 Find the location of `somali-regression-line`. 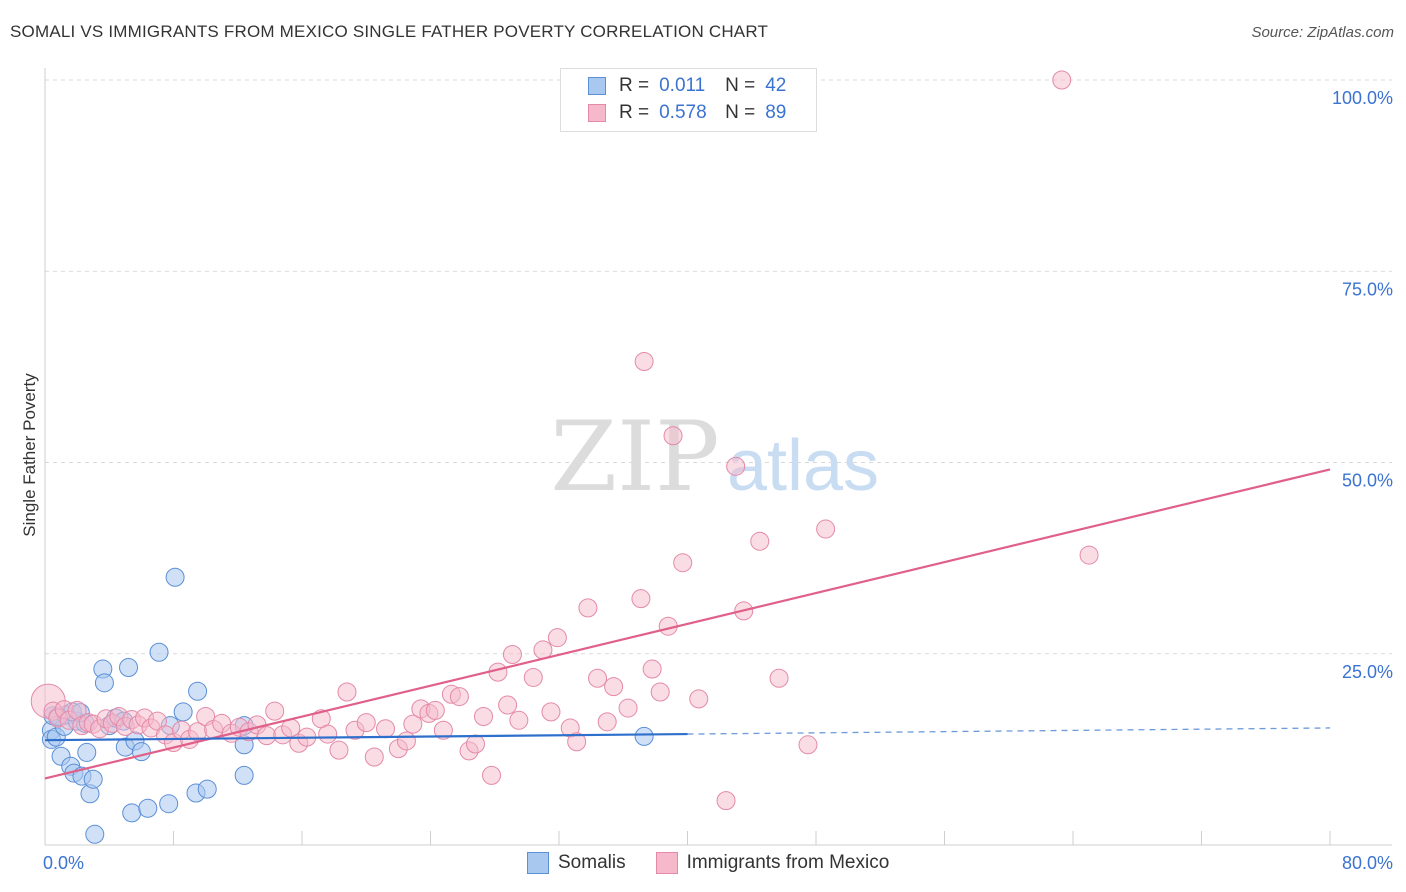

somali-regression-line is located at coordinates (366, 737).